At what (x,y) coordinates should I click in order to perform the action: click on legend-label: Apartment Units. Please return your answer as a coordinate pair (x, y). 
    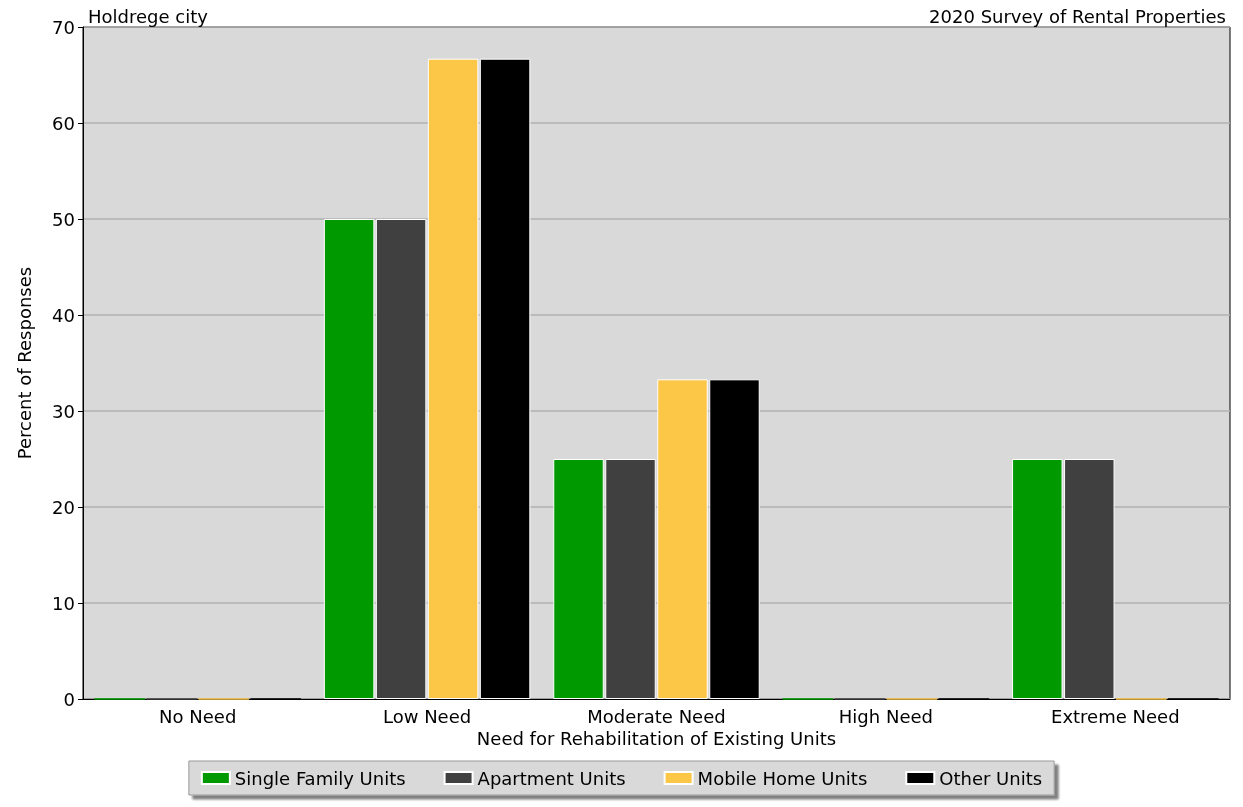
    Looking at the image, I should click on (551, 778).